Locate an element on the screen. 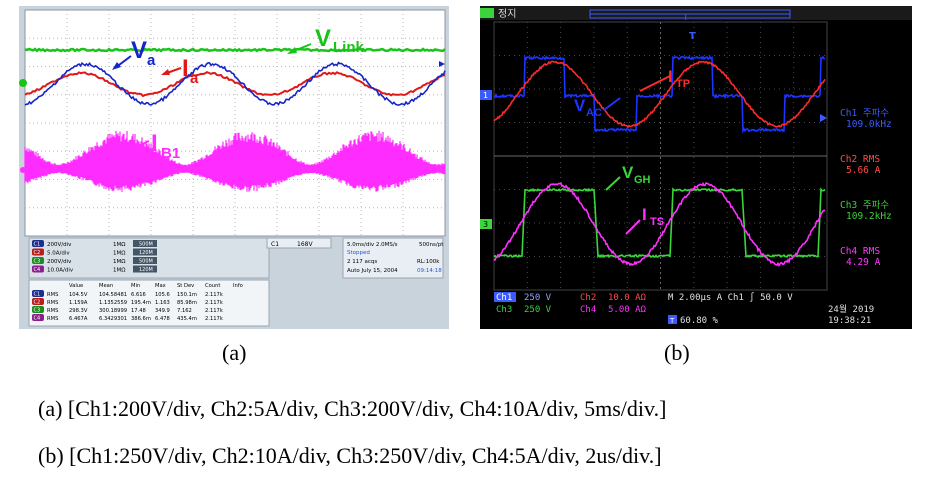 Image resolution: width=929 pixels, height=496 pixels. meas-cell: 17.48 is located at coordinates (138, 311).